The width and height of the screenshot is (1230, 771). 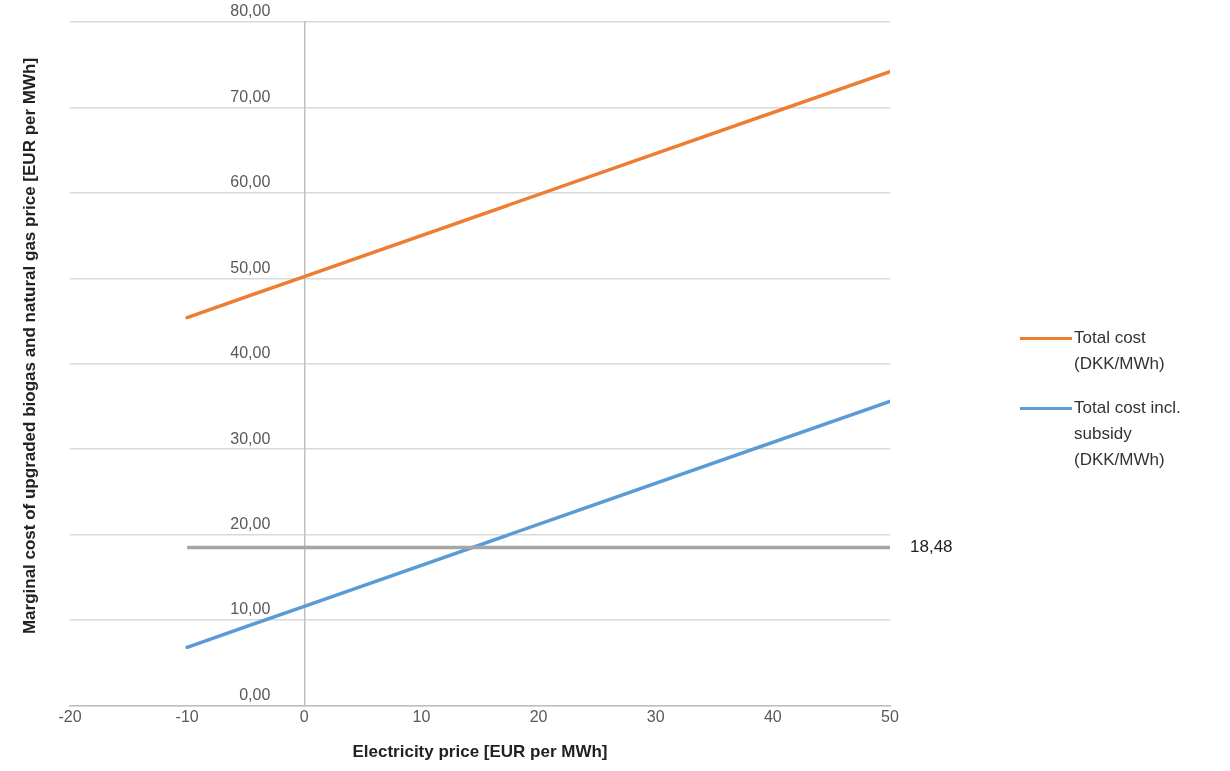 What do you see at coordinates (250, 11) in the screenshot?
I see `y-tick-label: 80,00` at bounding box center [250, 11].